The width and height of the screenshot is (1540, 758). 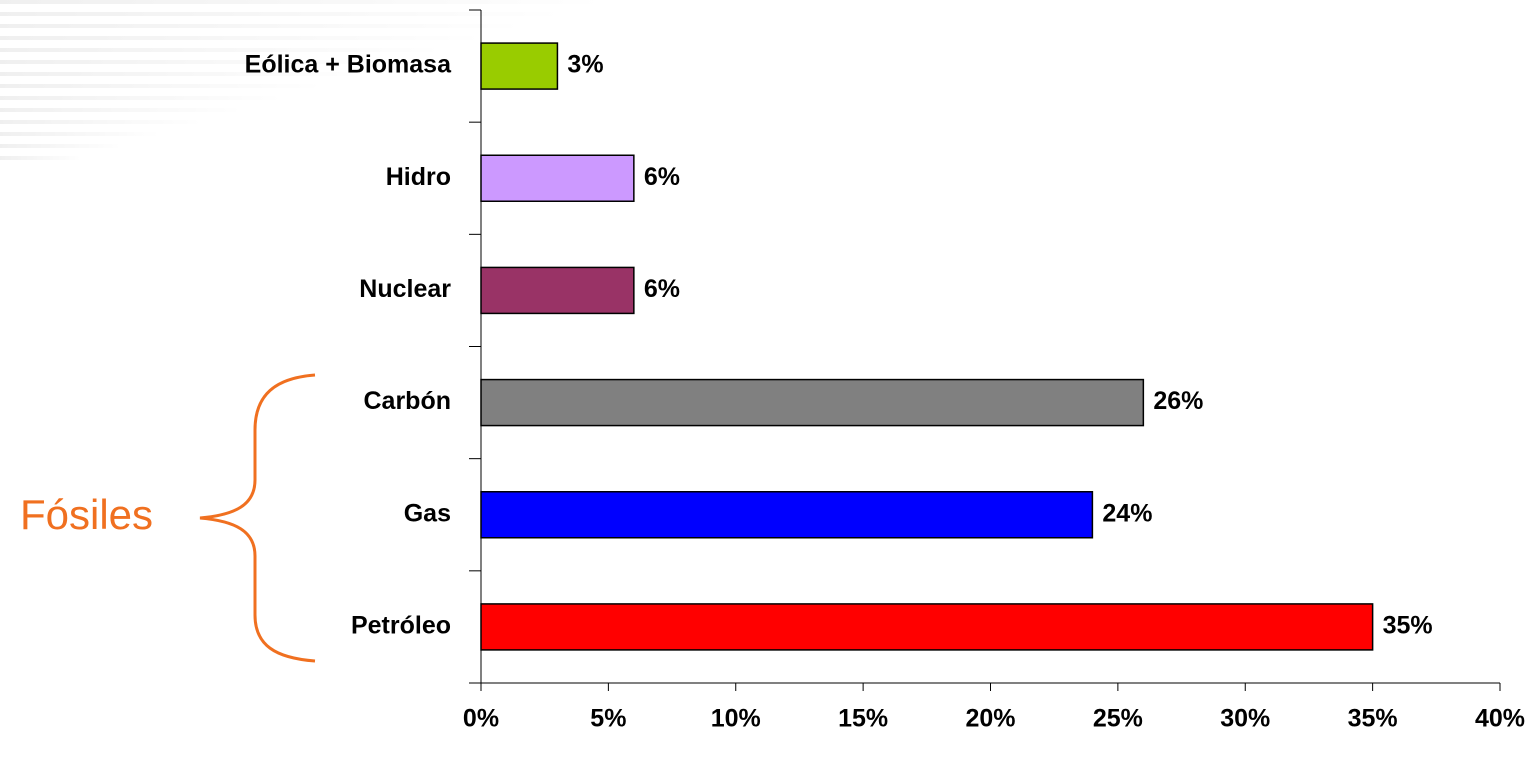 I want to click on x-tick-label: 25%, so click(x=1118, y=719).